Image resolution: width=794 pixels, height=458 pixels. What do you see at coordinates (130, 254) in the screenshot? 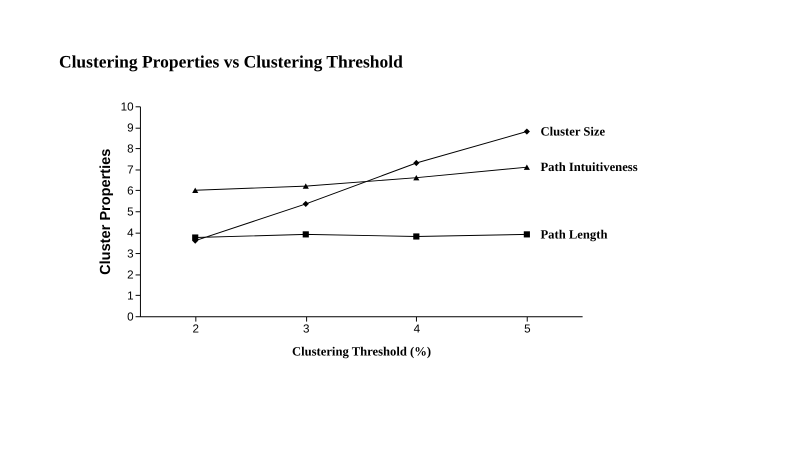
I see `y-tick-label: 3` at bounding box center [130, 254].